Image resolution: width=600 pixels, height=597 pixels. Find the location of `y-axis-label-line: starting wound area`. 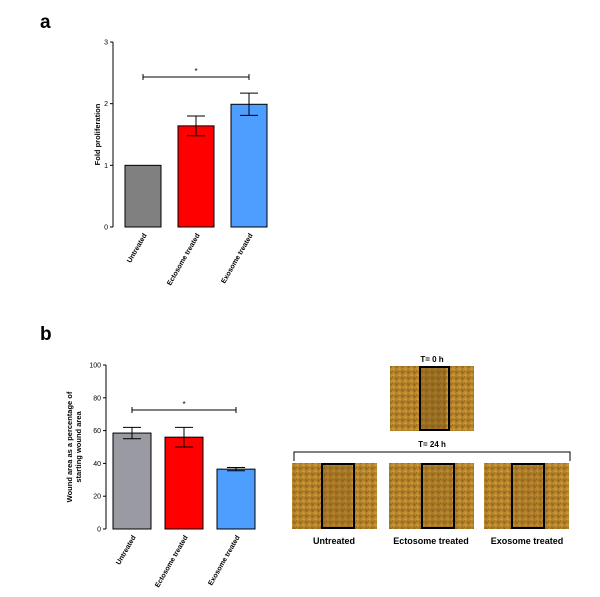

y-axis-label-line: starting wound area is located at coordinates (78, 447).